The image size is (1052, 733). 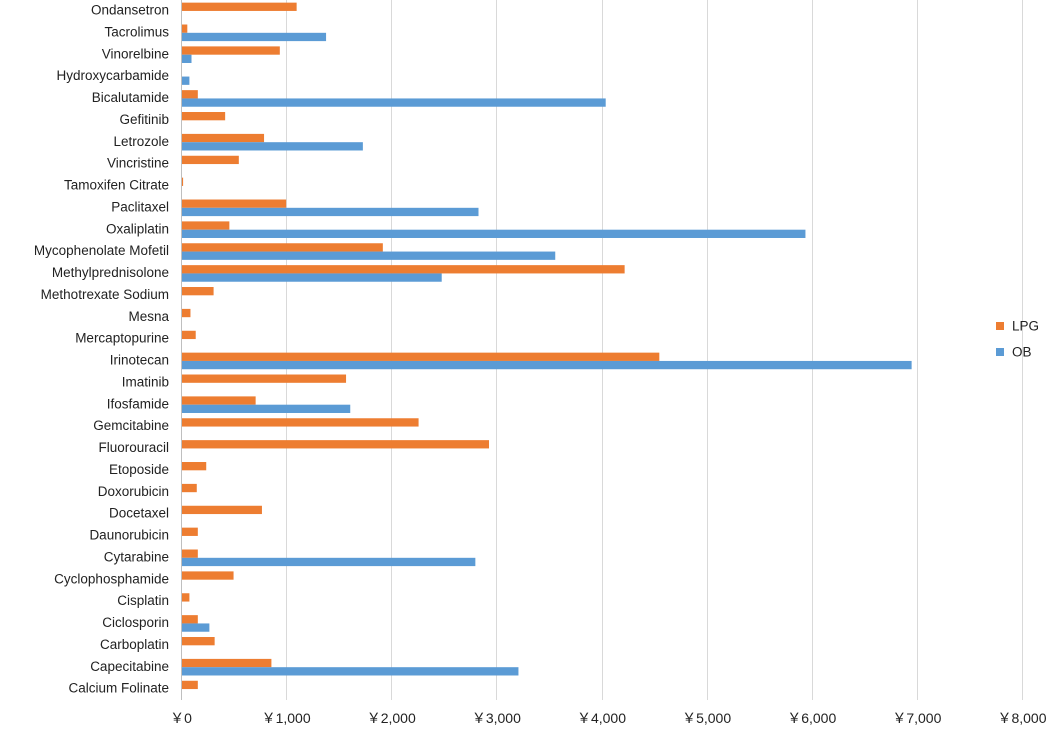 What do you see at coordinates (181, 718) in the screenshot?
I see `x-tick-label-0: ￥0` at bounding box center [181, 718].